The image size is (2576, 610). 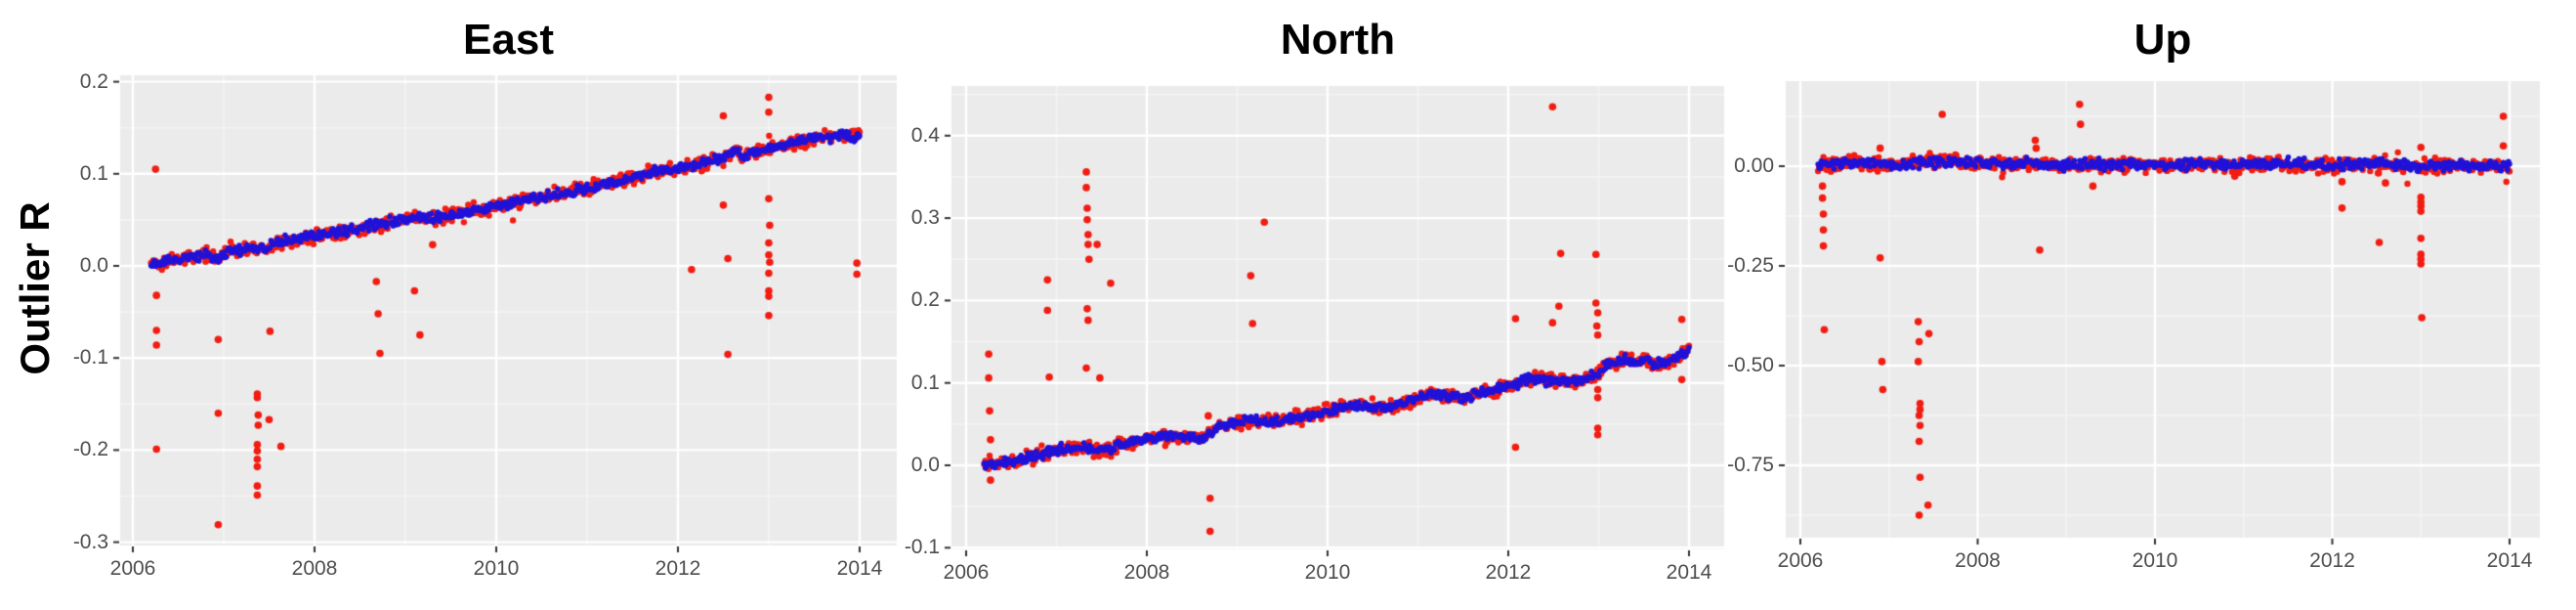 What do you see at coordinates (1750, 365) in the screenshot?
I see `y-tick-label: -0.50` at bounding box center [1750, 365].